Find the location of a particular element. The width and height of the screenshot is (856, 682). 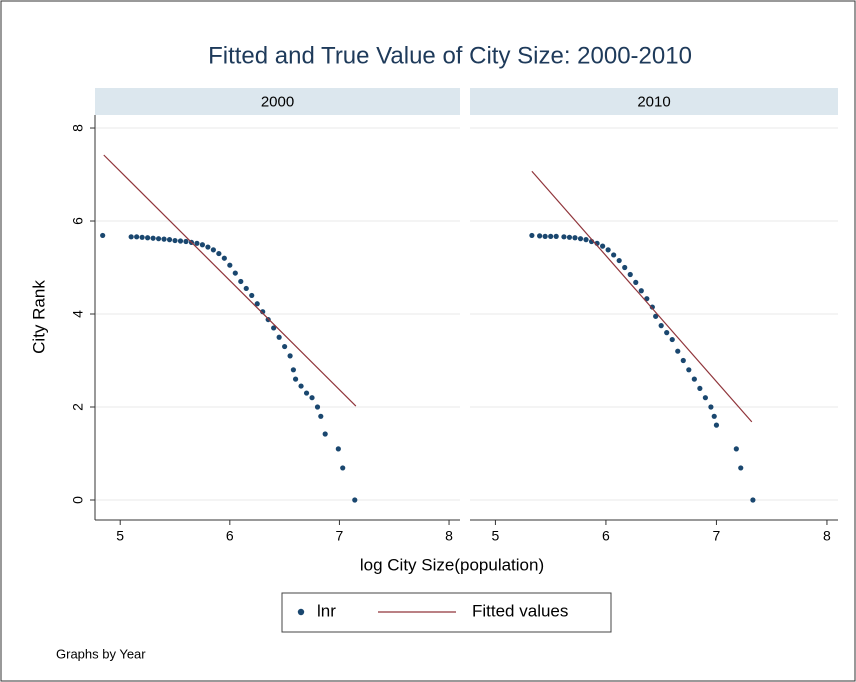

y-tick-label: 8 is located at coordinates (78, 128).